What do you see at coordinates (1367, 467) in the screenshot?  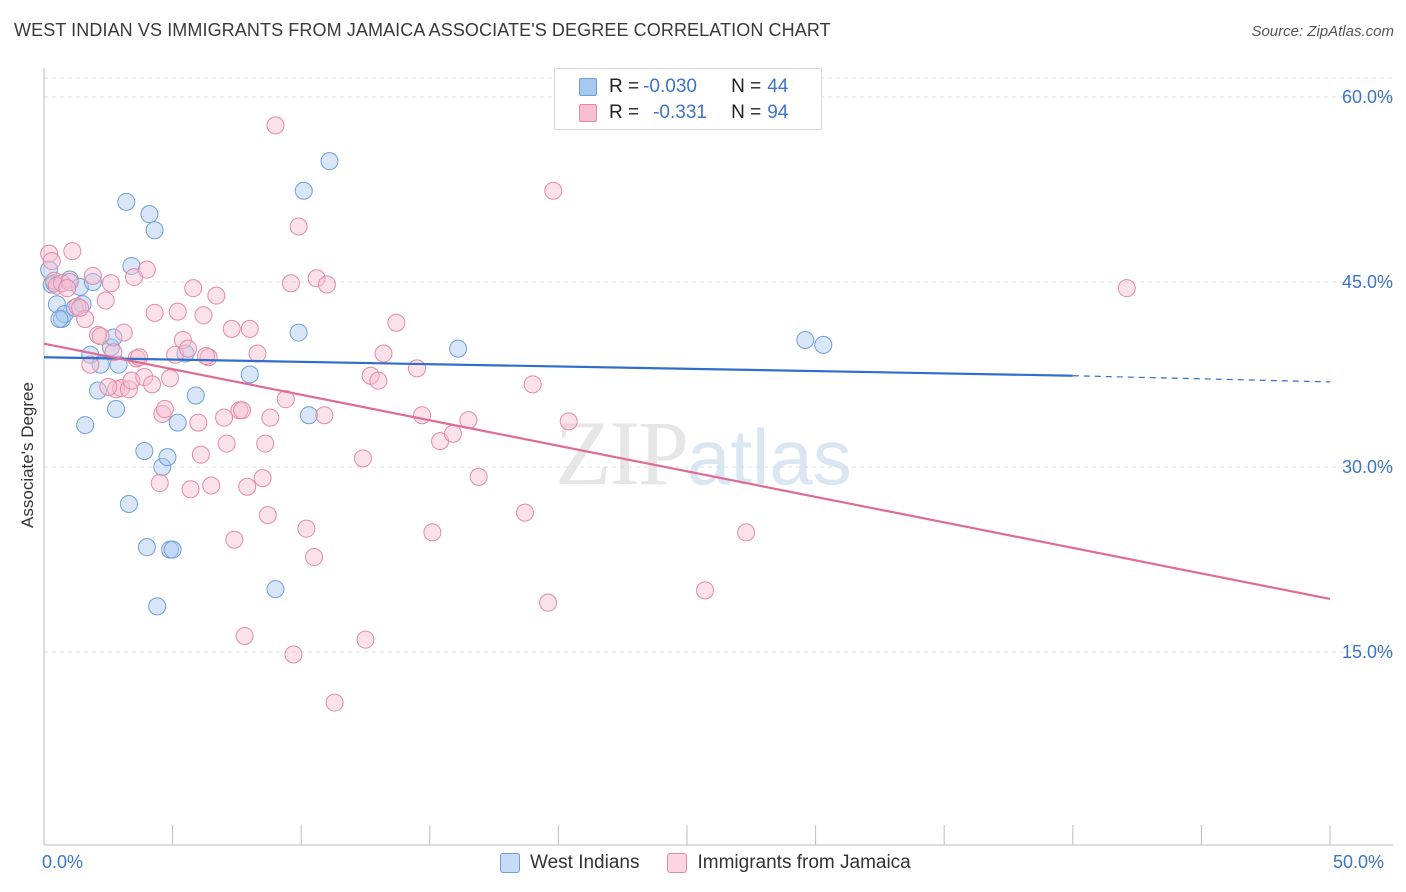 I see `y-tick-label: 30.0%` at bounding box center [1367, 467].